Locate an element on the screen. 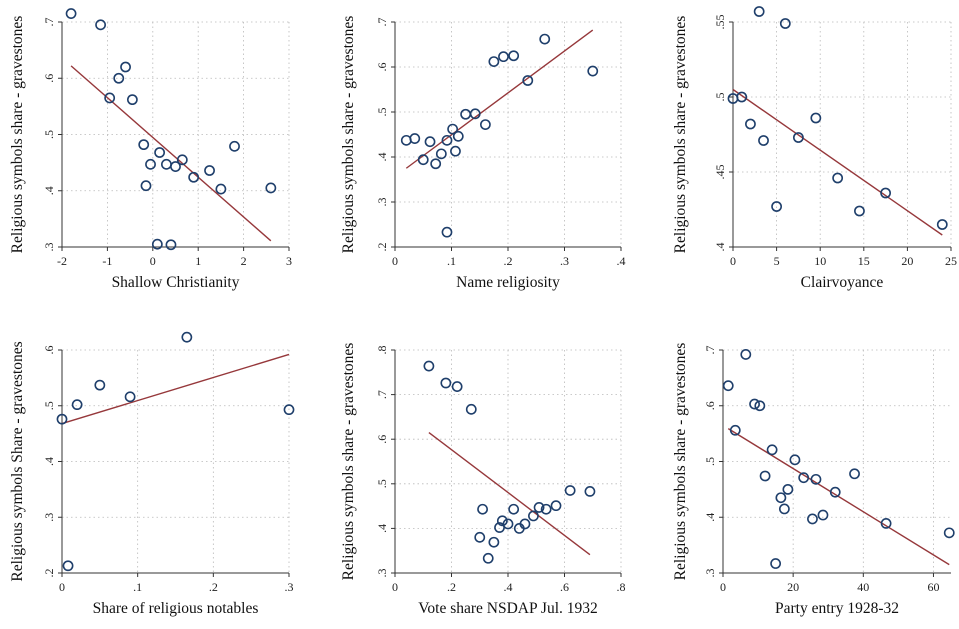 The image size is (959, 629). x-tick-label: .6 is located at coordinates (564, 587).